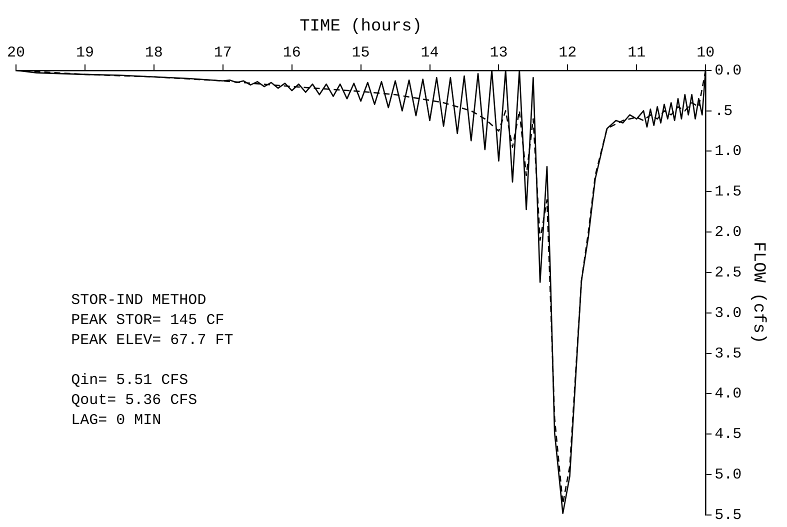 This screenshot has width=787, height=527. What do you see at coordinates (728, 515) in the screenshot?
I see `y-tick-label: 5.5` at bounding box center [728, 515].